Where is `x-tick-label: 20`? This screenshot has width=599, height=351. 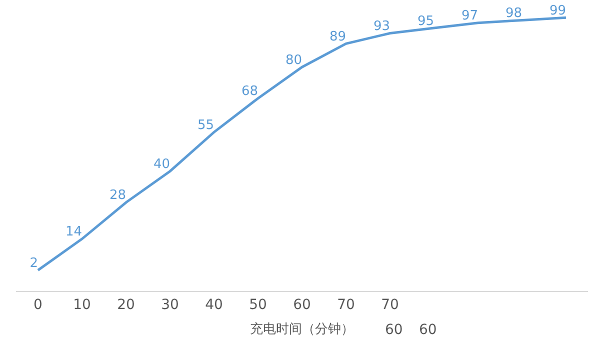 x-tick-label: 20 is located at coordinates (126, 304).